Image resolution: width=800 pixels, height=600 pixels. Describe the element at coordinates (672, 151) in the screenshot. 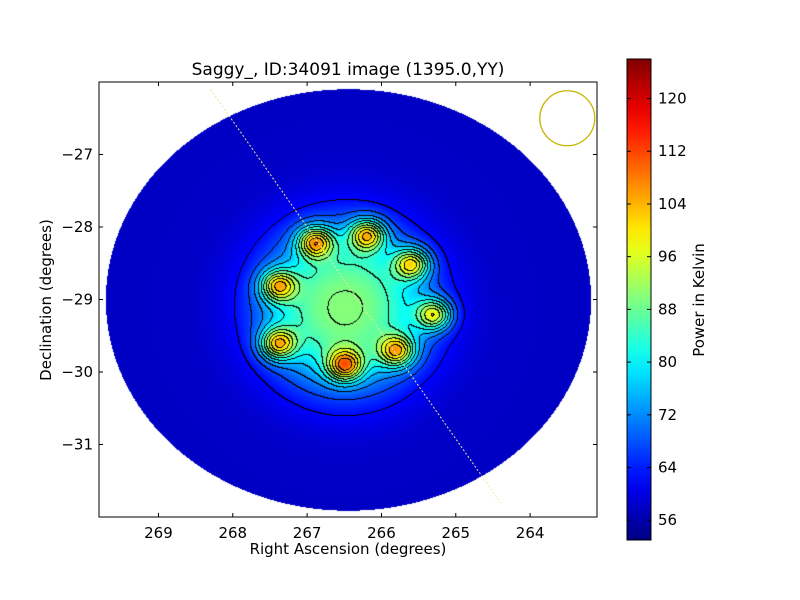

I see `colorbar-tick-label: 112` at that location.